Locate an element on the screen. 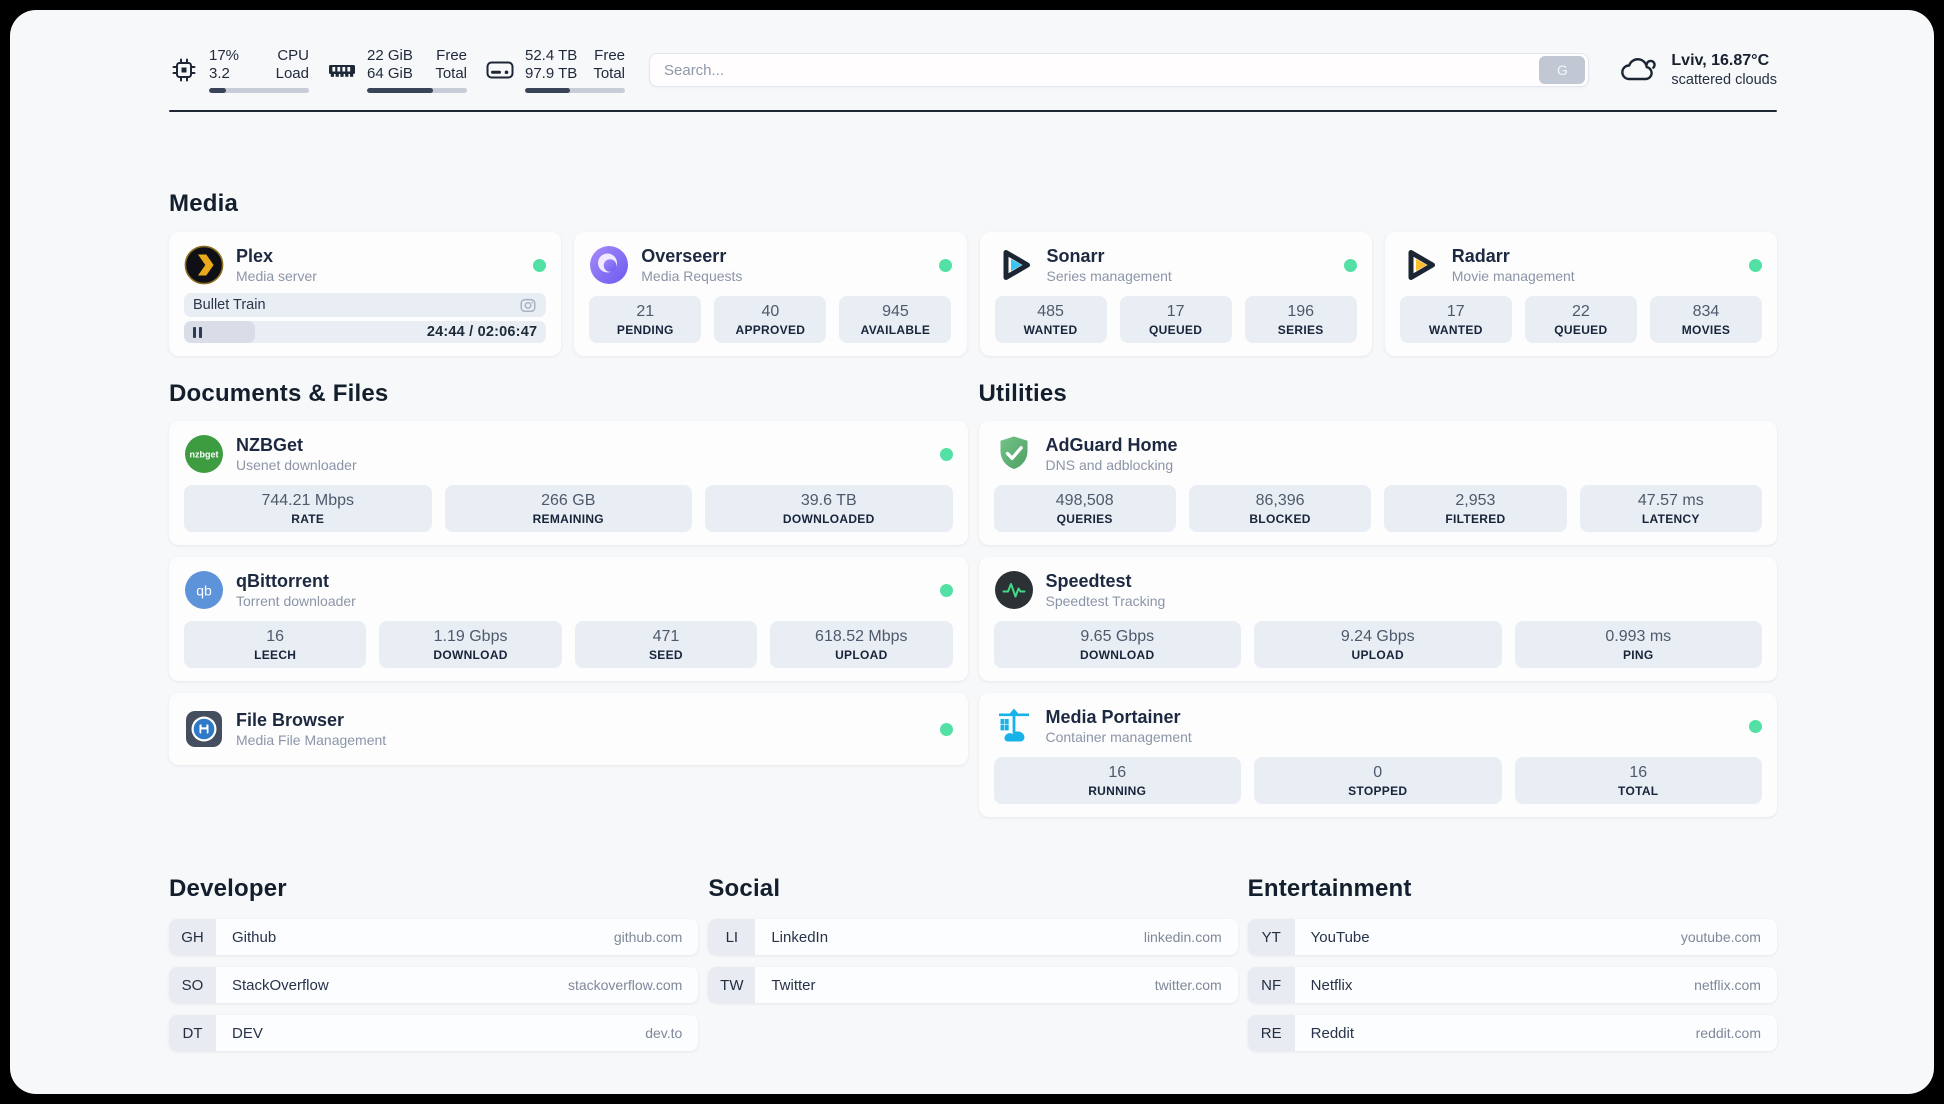  pause-icon is located at coordinates (197, 332).